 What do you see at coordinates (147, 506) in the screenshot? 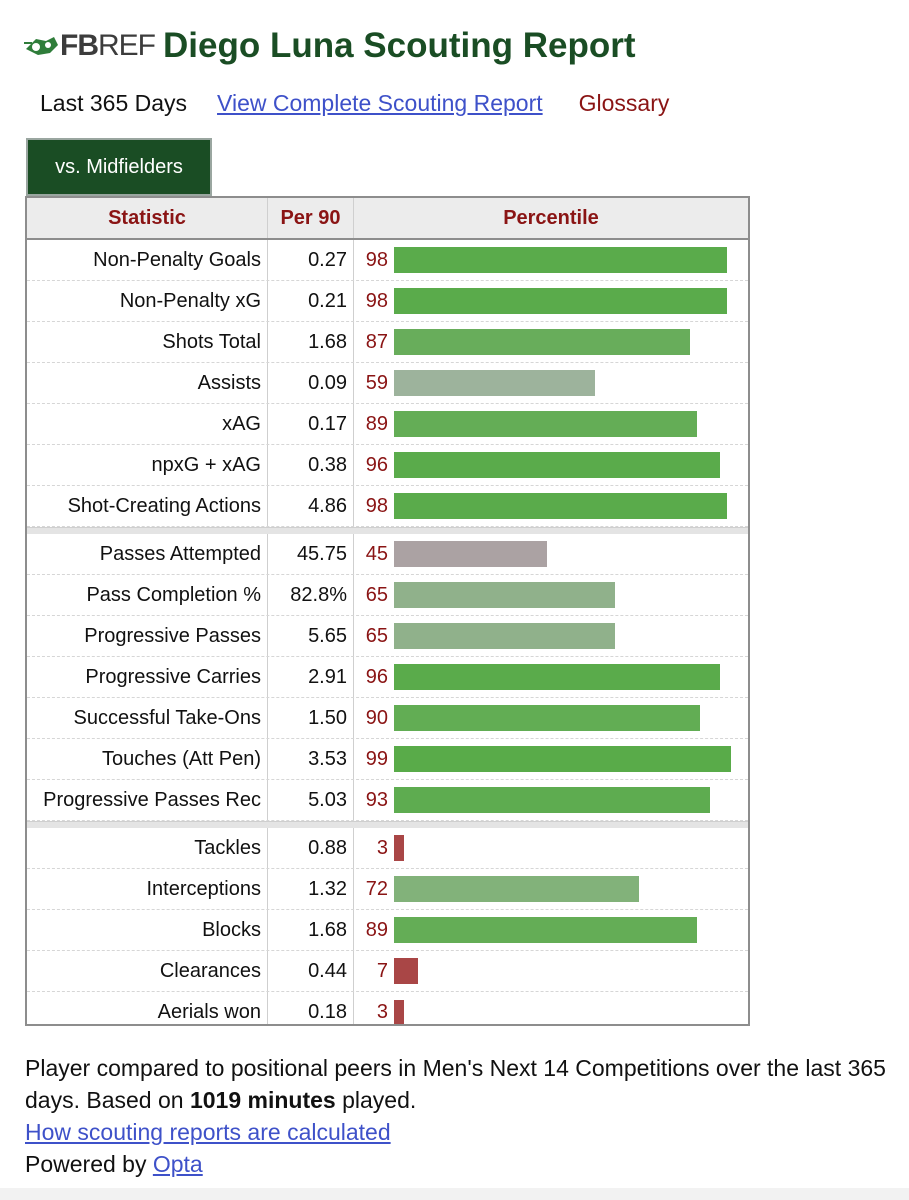
I see `stat-name: Shot-Creating Actions` at bounding box center [147, 506].